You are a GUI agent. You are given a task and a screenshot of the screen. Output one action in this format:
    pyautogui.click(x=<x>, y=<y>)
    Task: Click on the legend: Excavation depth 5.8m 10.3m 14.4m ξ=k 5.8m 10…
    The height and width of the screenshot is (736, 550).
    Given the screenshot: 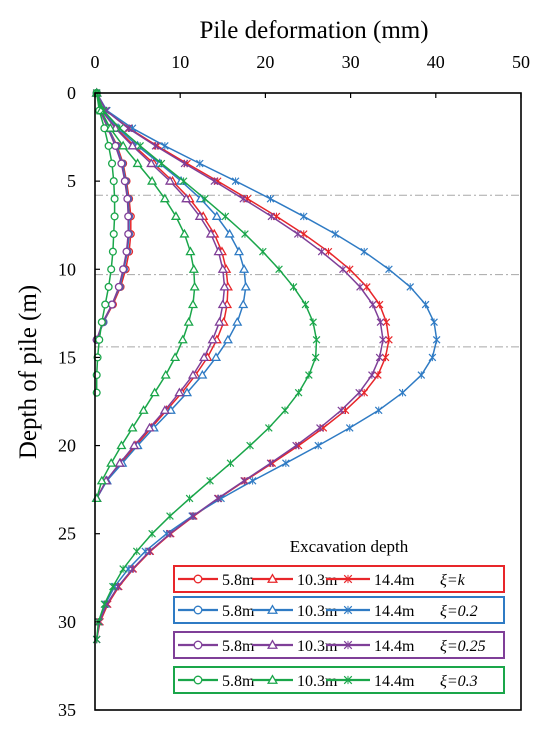 What is the action you would take?
    pyautogui.click(x=339, y=615)
    